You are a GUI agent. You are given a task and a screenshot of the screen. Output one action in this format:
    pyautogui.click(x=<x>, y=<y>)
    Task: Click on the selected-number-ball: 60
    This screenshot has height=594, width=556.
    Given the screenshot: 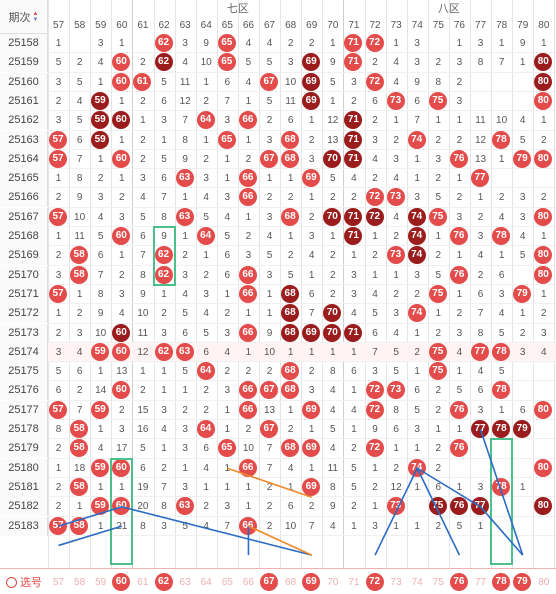 What is the action you would take?
    pyautogui.click(x=121, y=582)
    